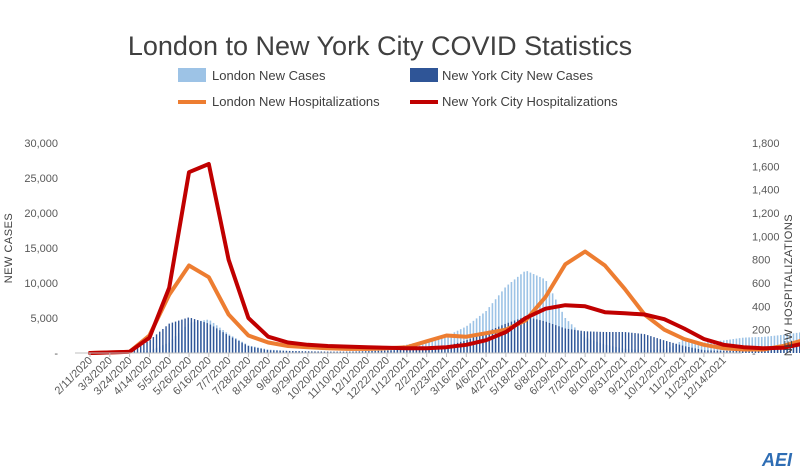 Image resolution: width=800 pixels, height=470 pixels. I want to click on y2-tick-label: 1,600, so click(766, 167).